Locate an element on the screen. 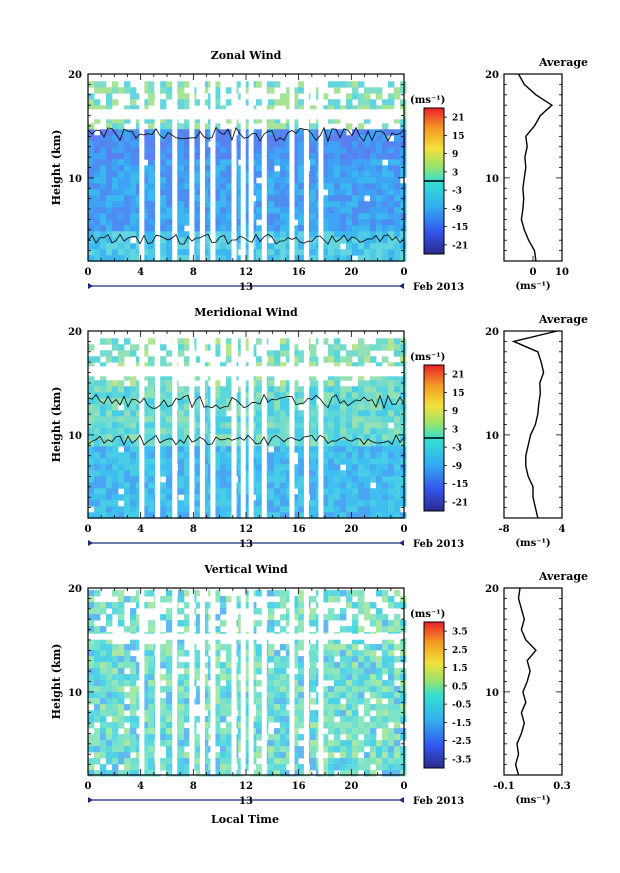  x-tick-label: 8 is located at coordinates (193, 272).